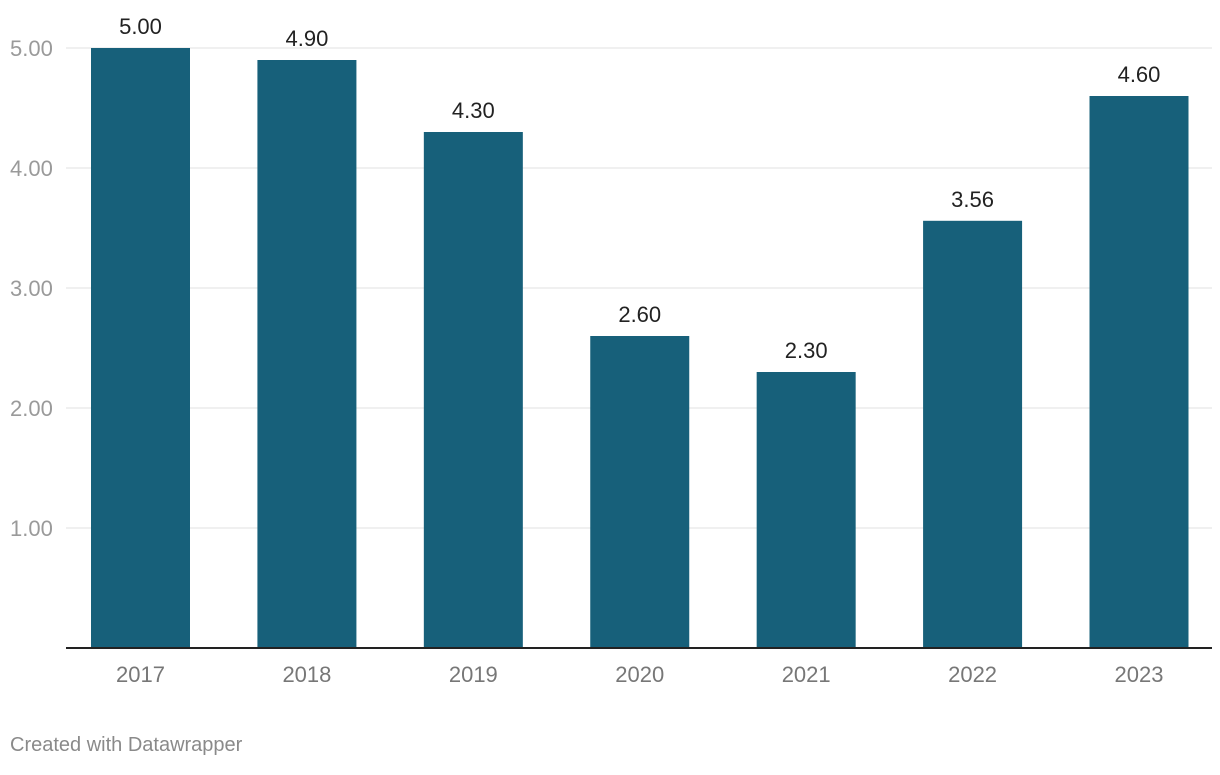 The height and width of the screenshot is (775, 1220). I want to click on x-tick-label: 2019, so click(473, 674).